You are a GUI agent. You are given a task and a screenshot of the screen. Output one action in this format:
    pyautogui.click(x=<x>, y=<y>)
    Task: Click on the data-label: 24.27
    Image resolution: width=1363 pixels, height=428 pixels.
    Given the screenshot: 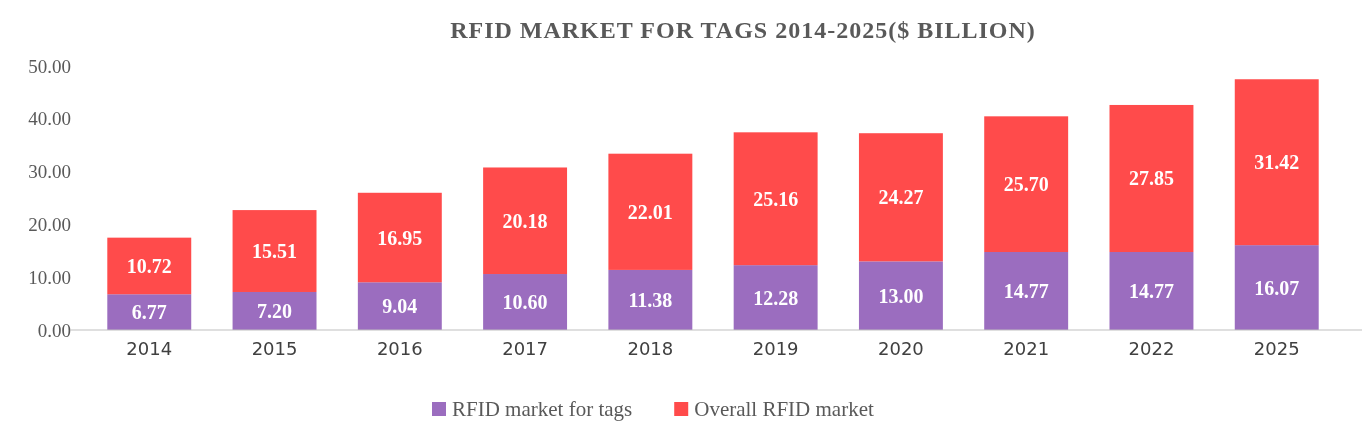 What is the action you would take?
    pyautogui.click(x=901, y=197)
    